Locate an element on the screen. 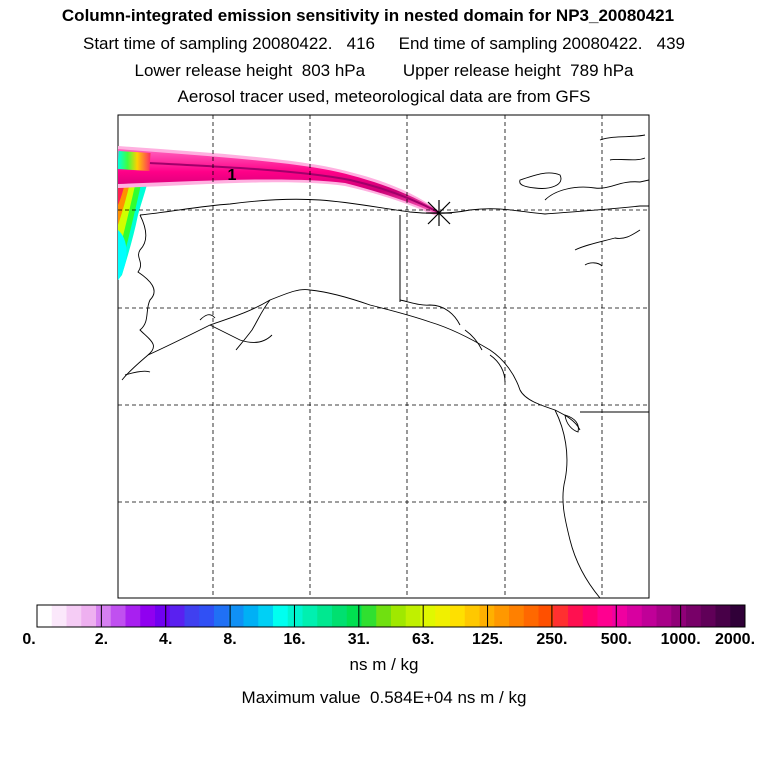 The width and height of the screenshot is (768, 768). colorbar-tick-label: 250. is located at coordinates (552, 639).